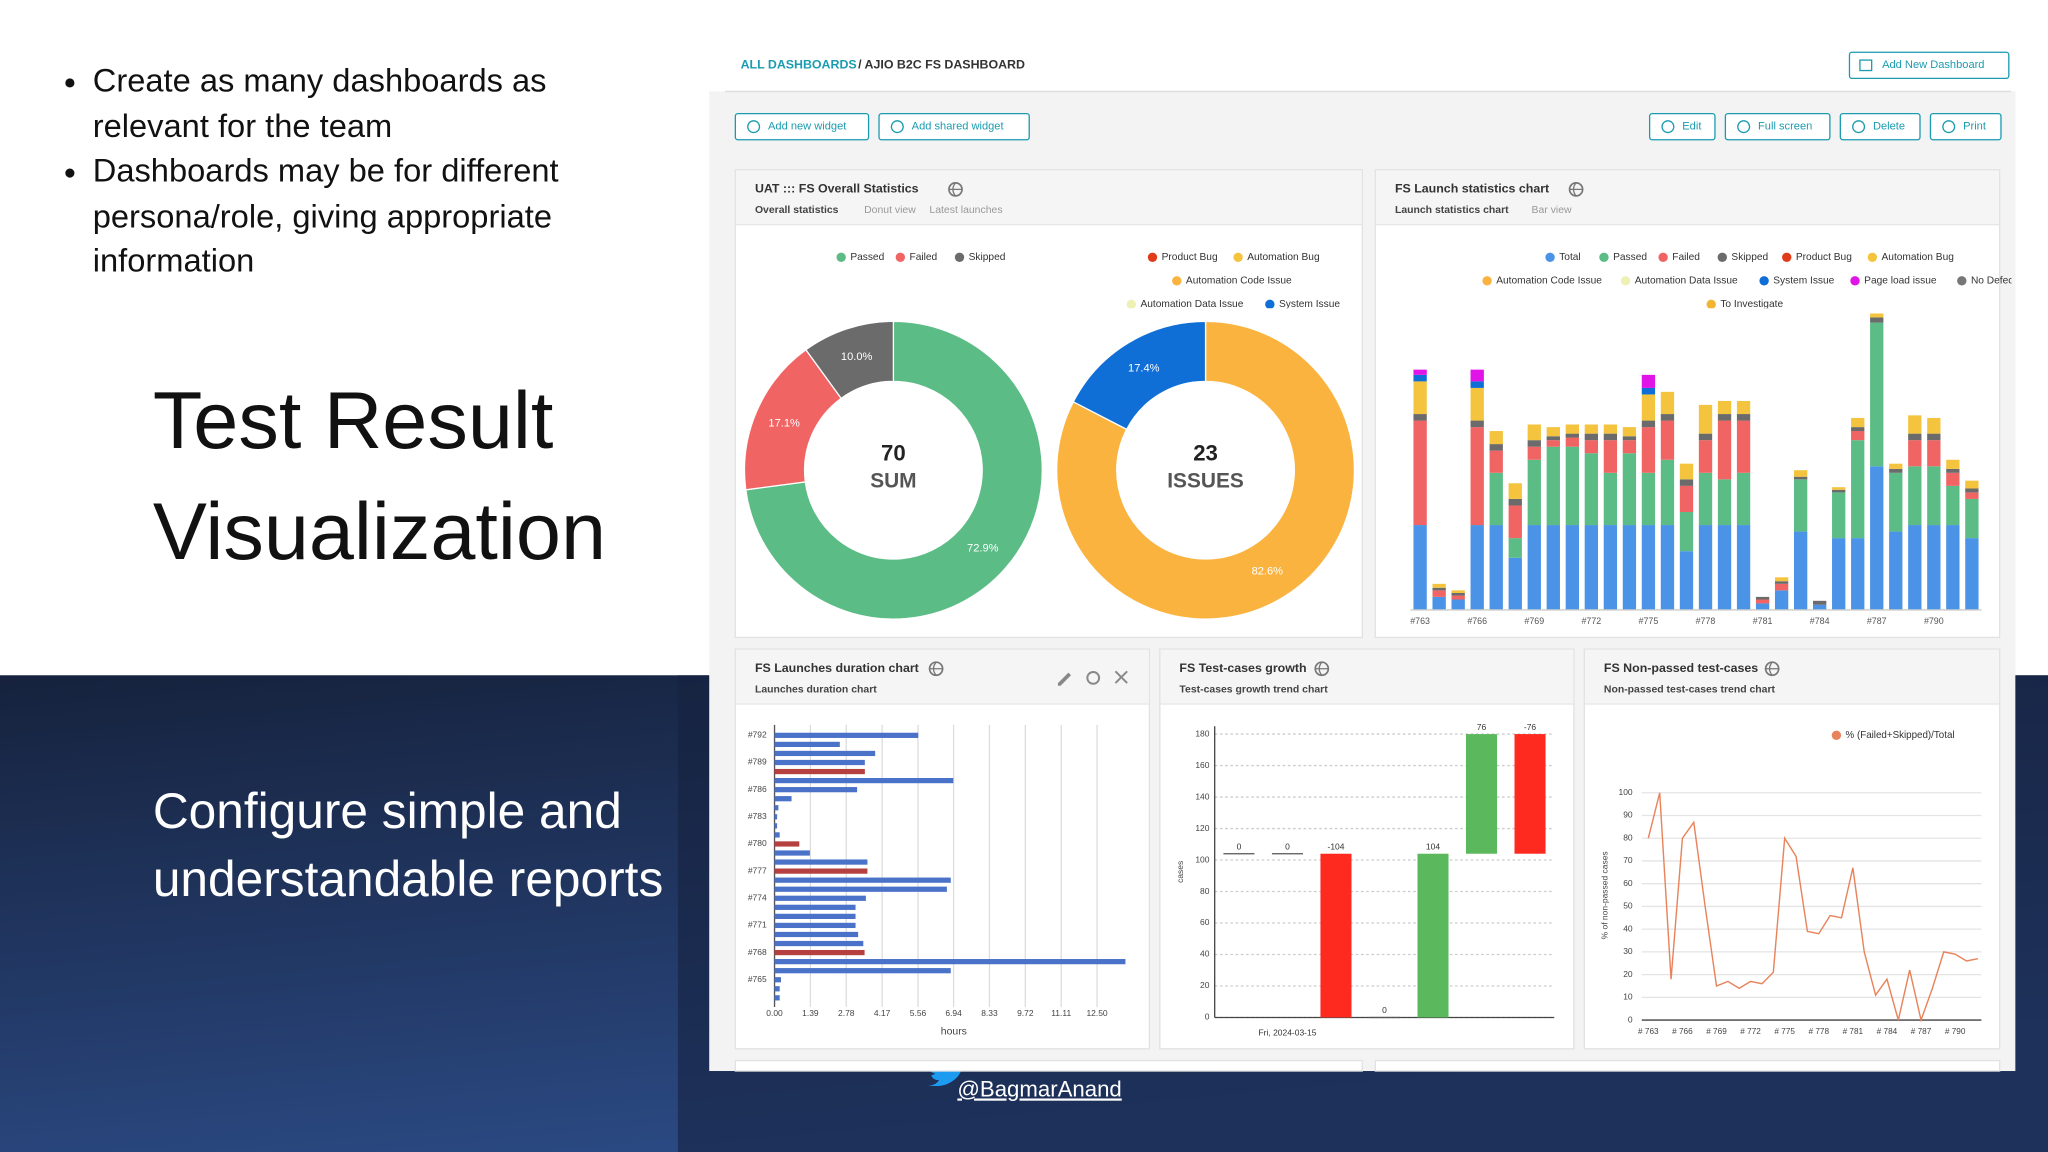 Image resolution: width=2048 pixels, height=1152 pixels. I want to click on x-tick-label: # 778, so click(1818, 1031).